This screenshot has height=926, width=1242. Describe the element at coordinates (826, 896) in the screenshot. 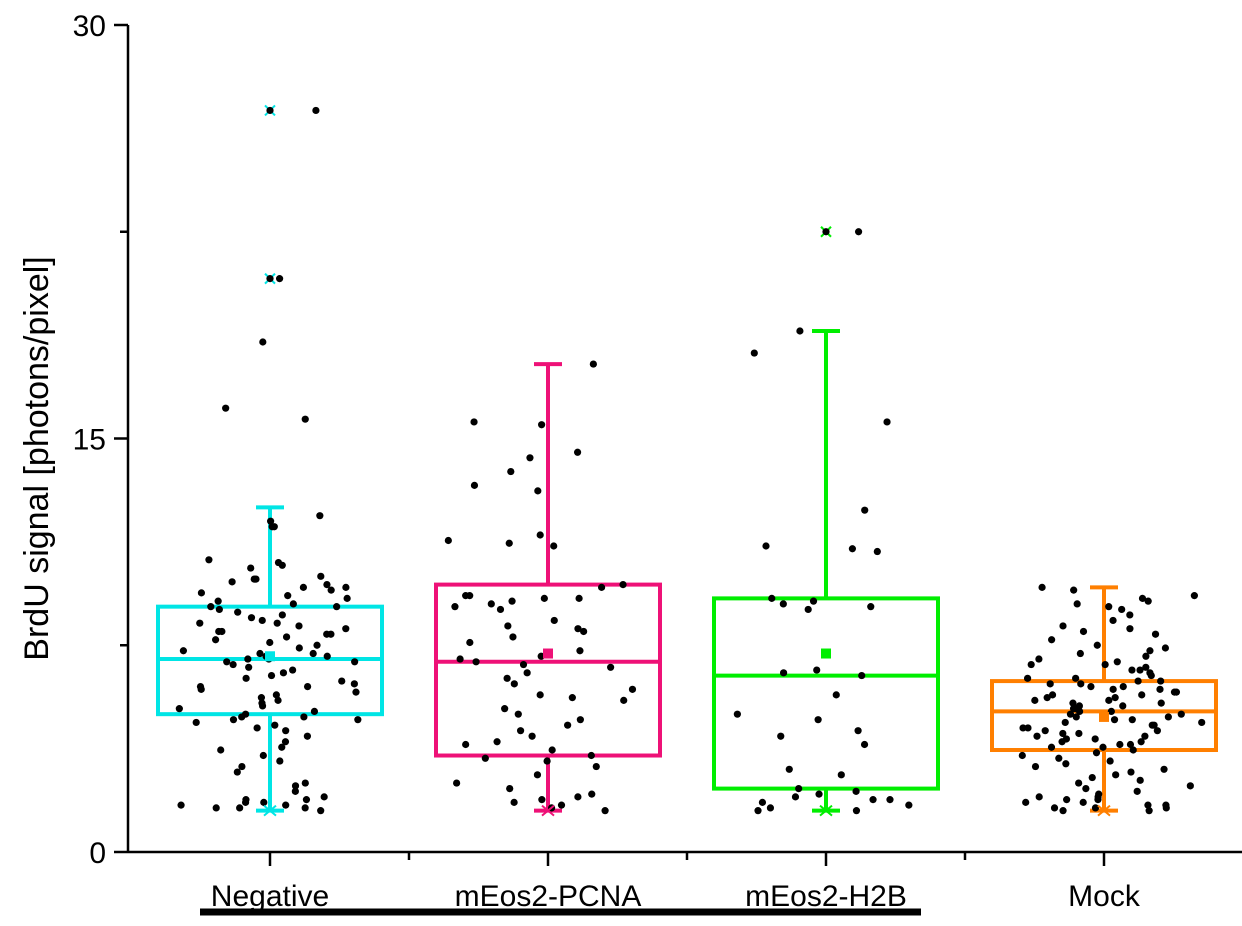

I see `x-tick-label: mEos2-H2B` at that location.